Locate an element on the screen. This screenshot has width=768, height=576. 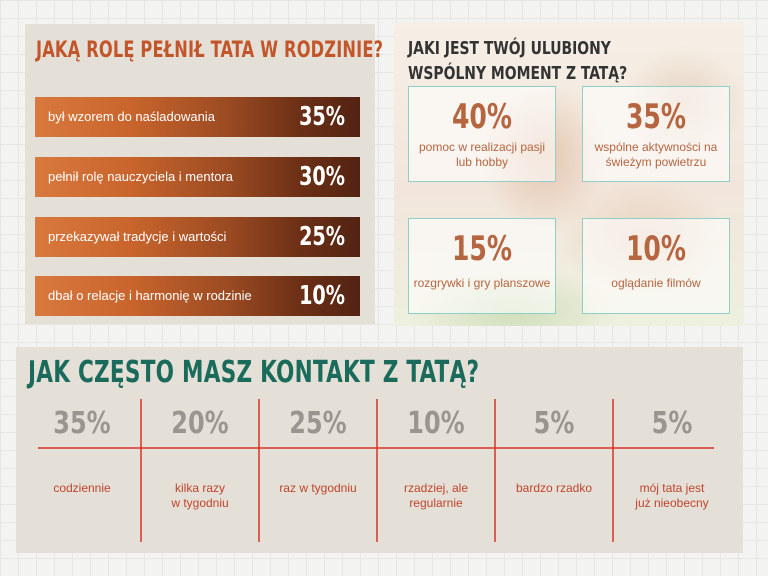
contact-label: rzadziej, ale is located at coordinates (436, 488).